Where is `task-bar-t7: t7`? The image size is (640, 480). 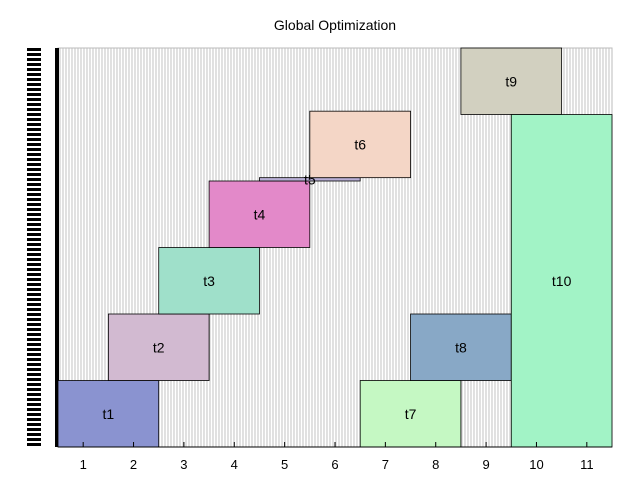 task-bar-t7: t7 is located at coordinates (410, 414).